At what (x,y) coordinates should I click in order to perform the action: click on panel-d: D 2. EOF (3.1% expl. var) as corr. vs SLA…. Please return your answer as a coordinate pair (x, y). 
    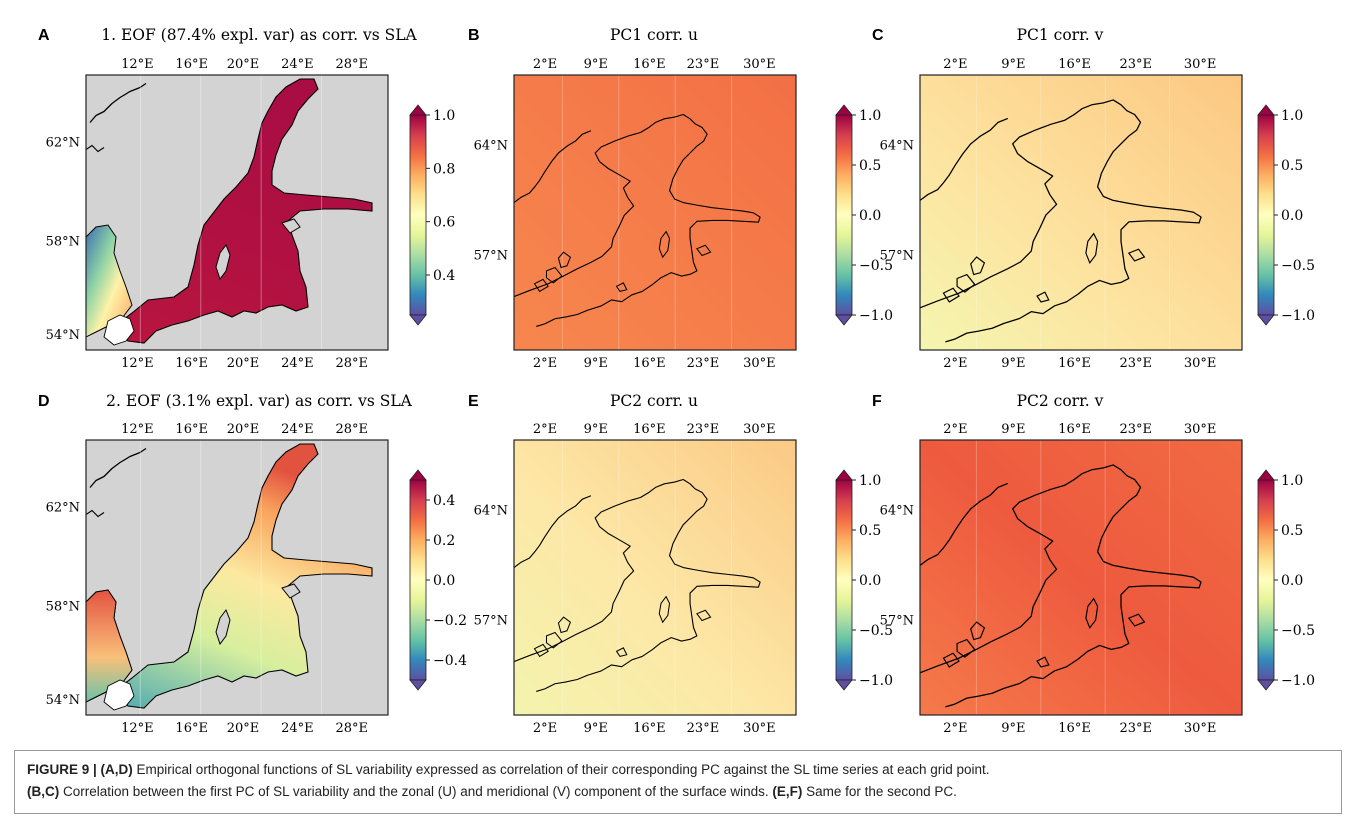
    Looking at the image, I should click on (252, 564).